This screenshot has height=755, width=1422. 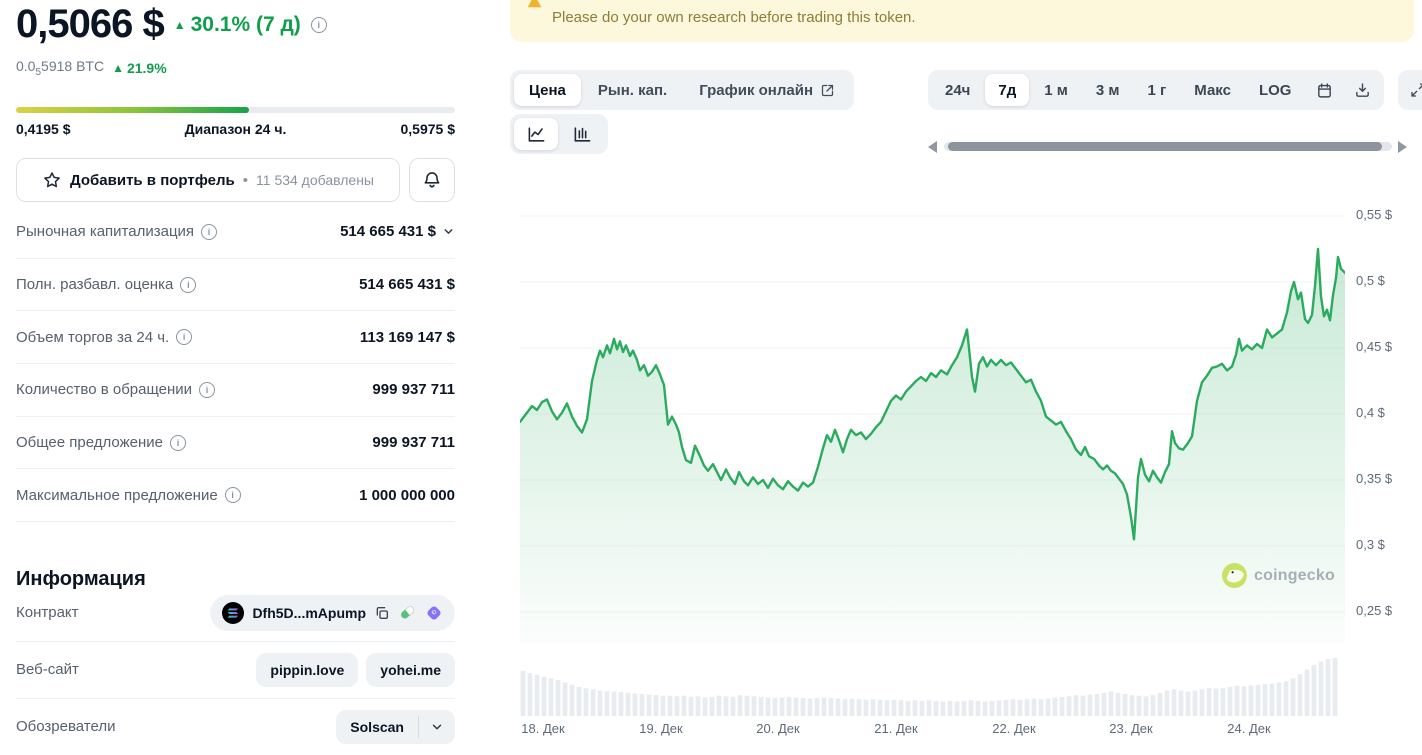 What do you see at coordinates (957, 90) in the screenshot?
I see `range-24ч: 24ч` at bounding box center [957, 90].